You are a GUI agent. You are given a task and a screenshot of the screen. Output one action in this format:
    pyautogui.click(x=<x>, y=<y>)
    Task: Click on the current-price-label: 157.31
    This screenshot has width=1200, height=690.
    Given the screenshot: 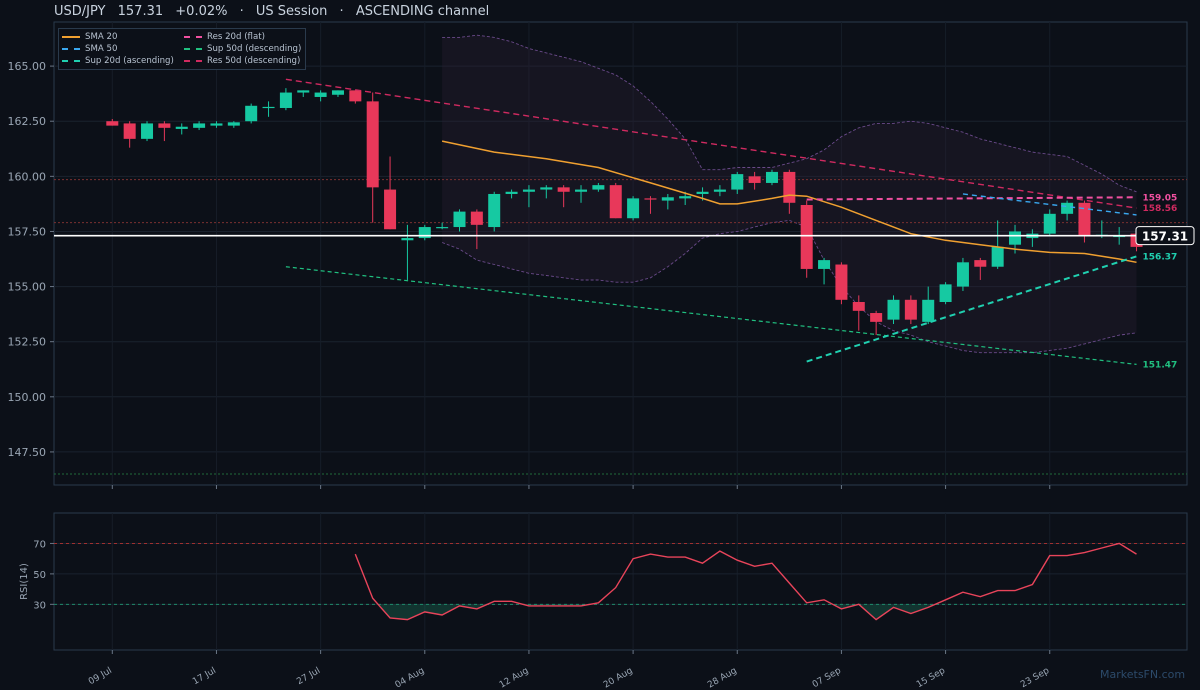 What is the action you would take?
    pyautogui.click(x=1165, y=237)
    